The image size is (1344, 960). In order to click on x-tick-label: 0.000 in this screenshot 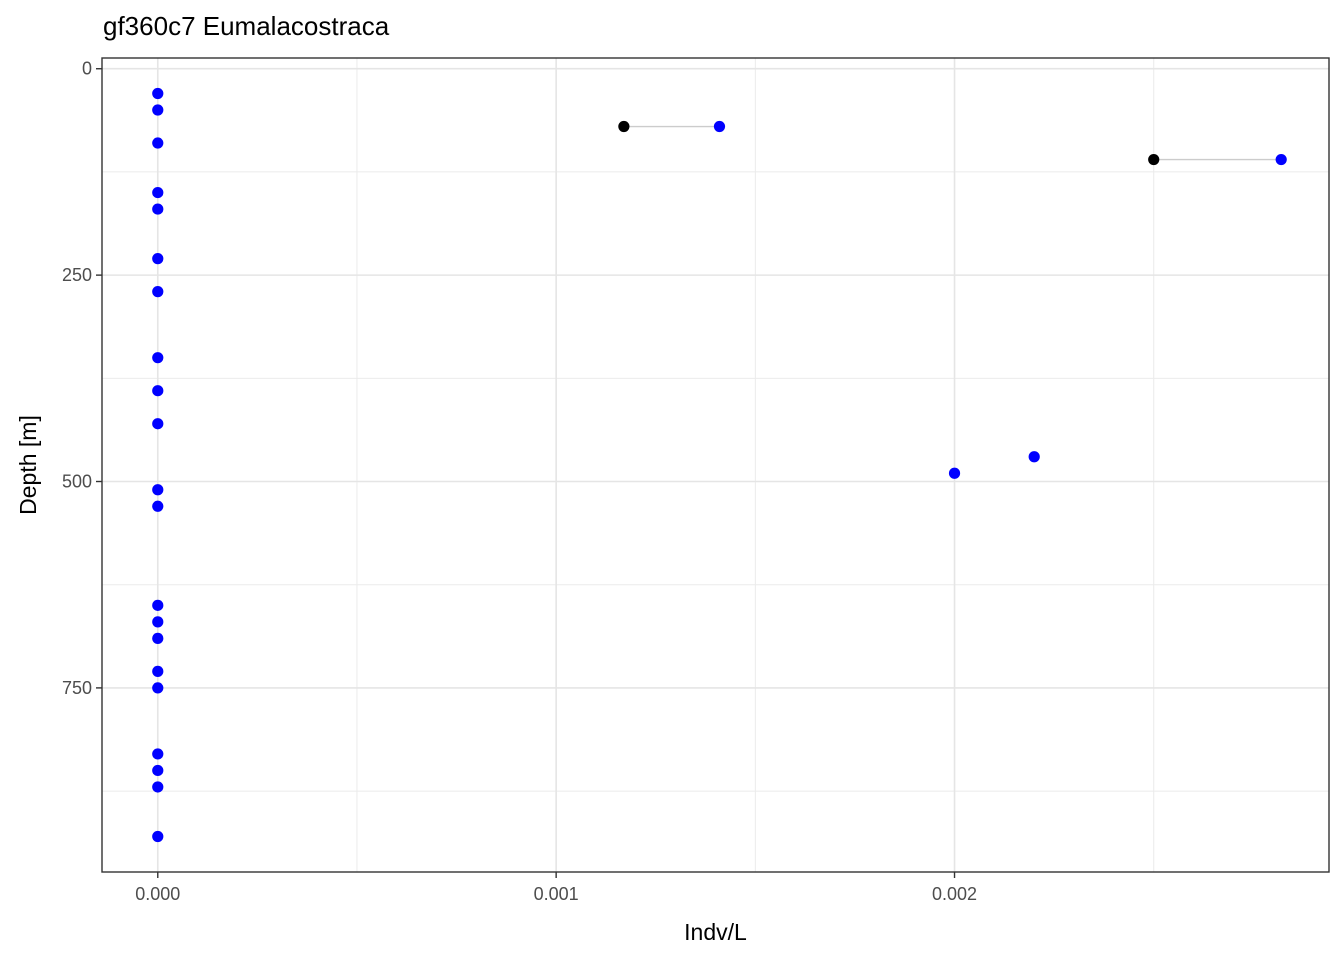, I will do `click(157, 894)`.